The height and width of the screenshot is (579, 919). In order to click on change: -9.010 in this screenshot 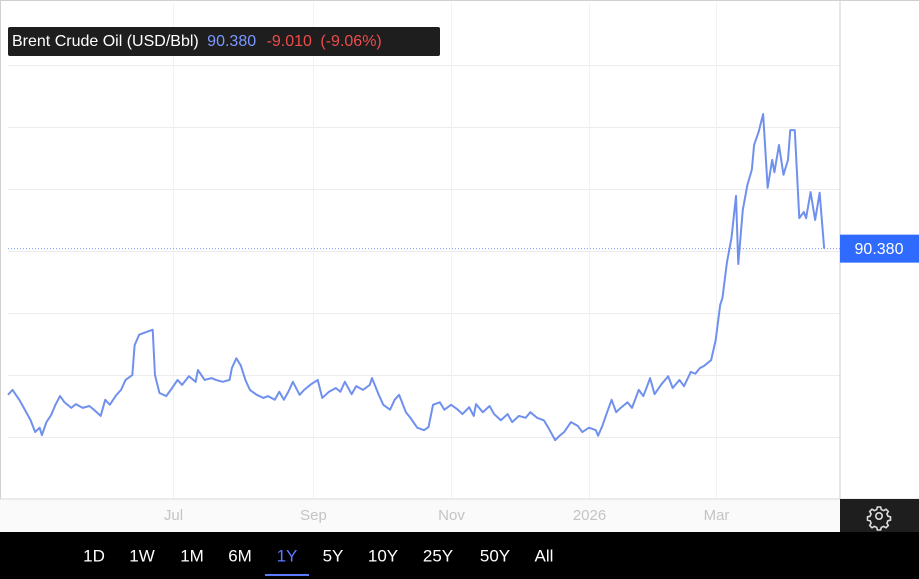, I will do `click(289, 41)`.